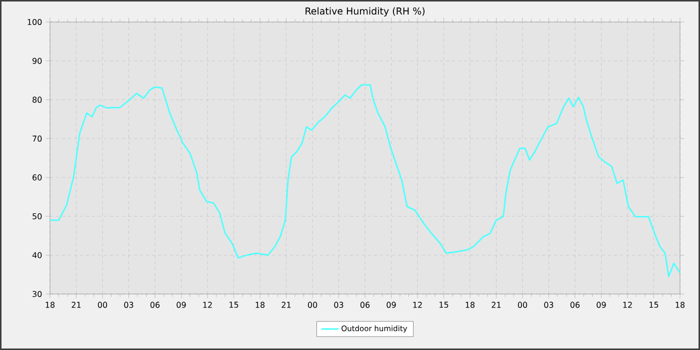 The image size is (700, 350). I want to click on y-tick-label: 60, so click(37, 177).